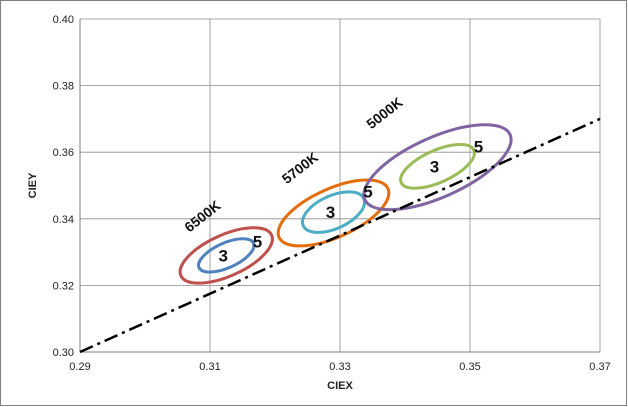  Describe the element at coordinates (599, 367) in the screenshot. I see `x-tick-label: 0.37` at that location.